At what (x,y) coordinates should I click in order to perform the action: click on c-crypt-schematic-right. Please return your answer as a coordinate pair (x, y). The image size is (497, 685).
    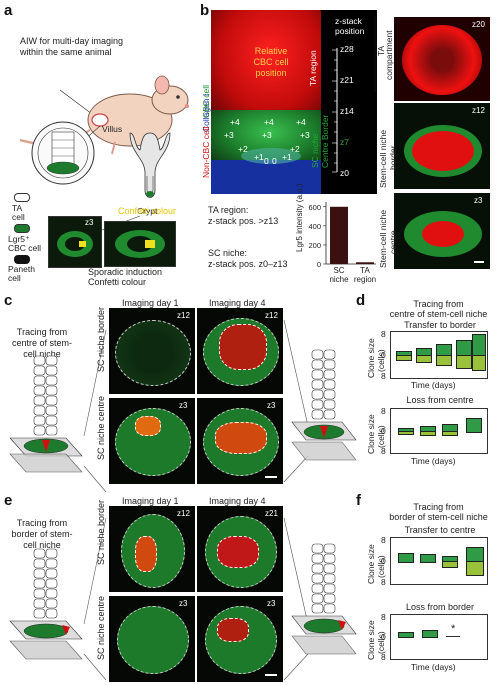
    Looking at the image, I should click on (324, 405).